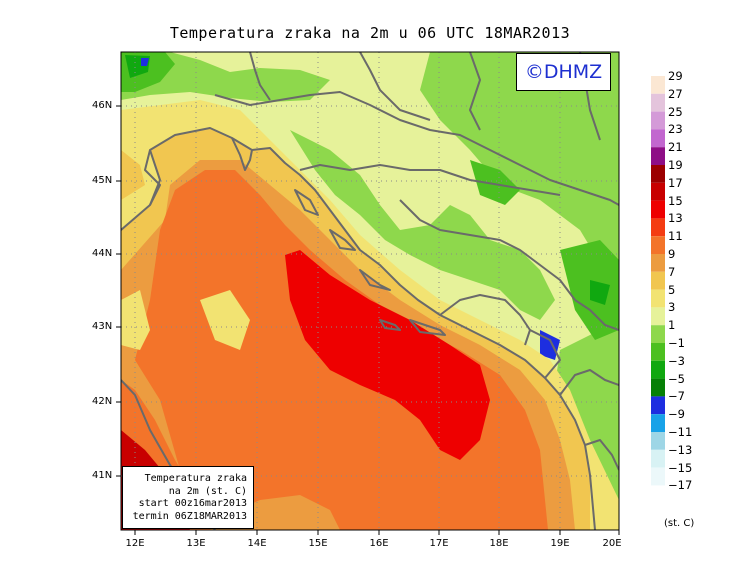 The image size is (740, 582). I want to click on legend-label: −11, so click(680, 432).